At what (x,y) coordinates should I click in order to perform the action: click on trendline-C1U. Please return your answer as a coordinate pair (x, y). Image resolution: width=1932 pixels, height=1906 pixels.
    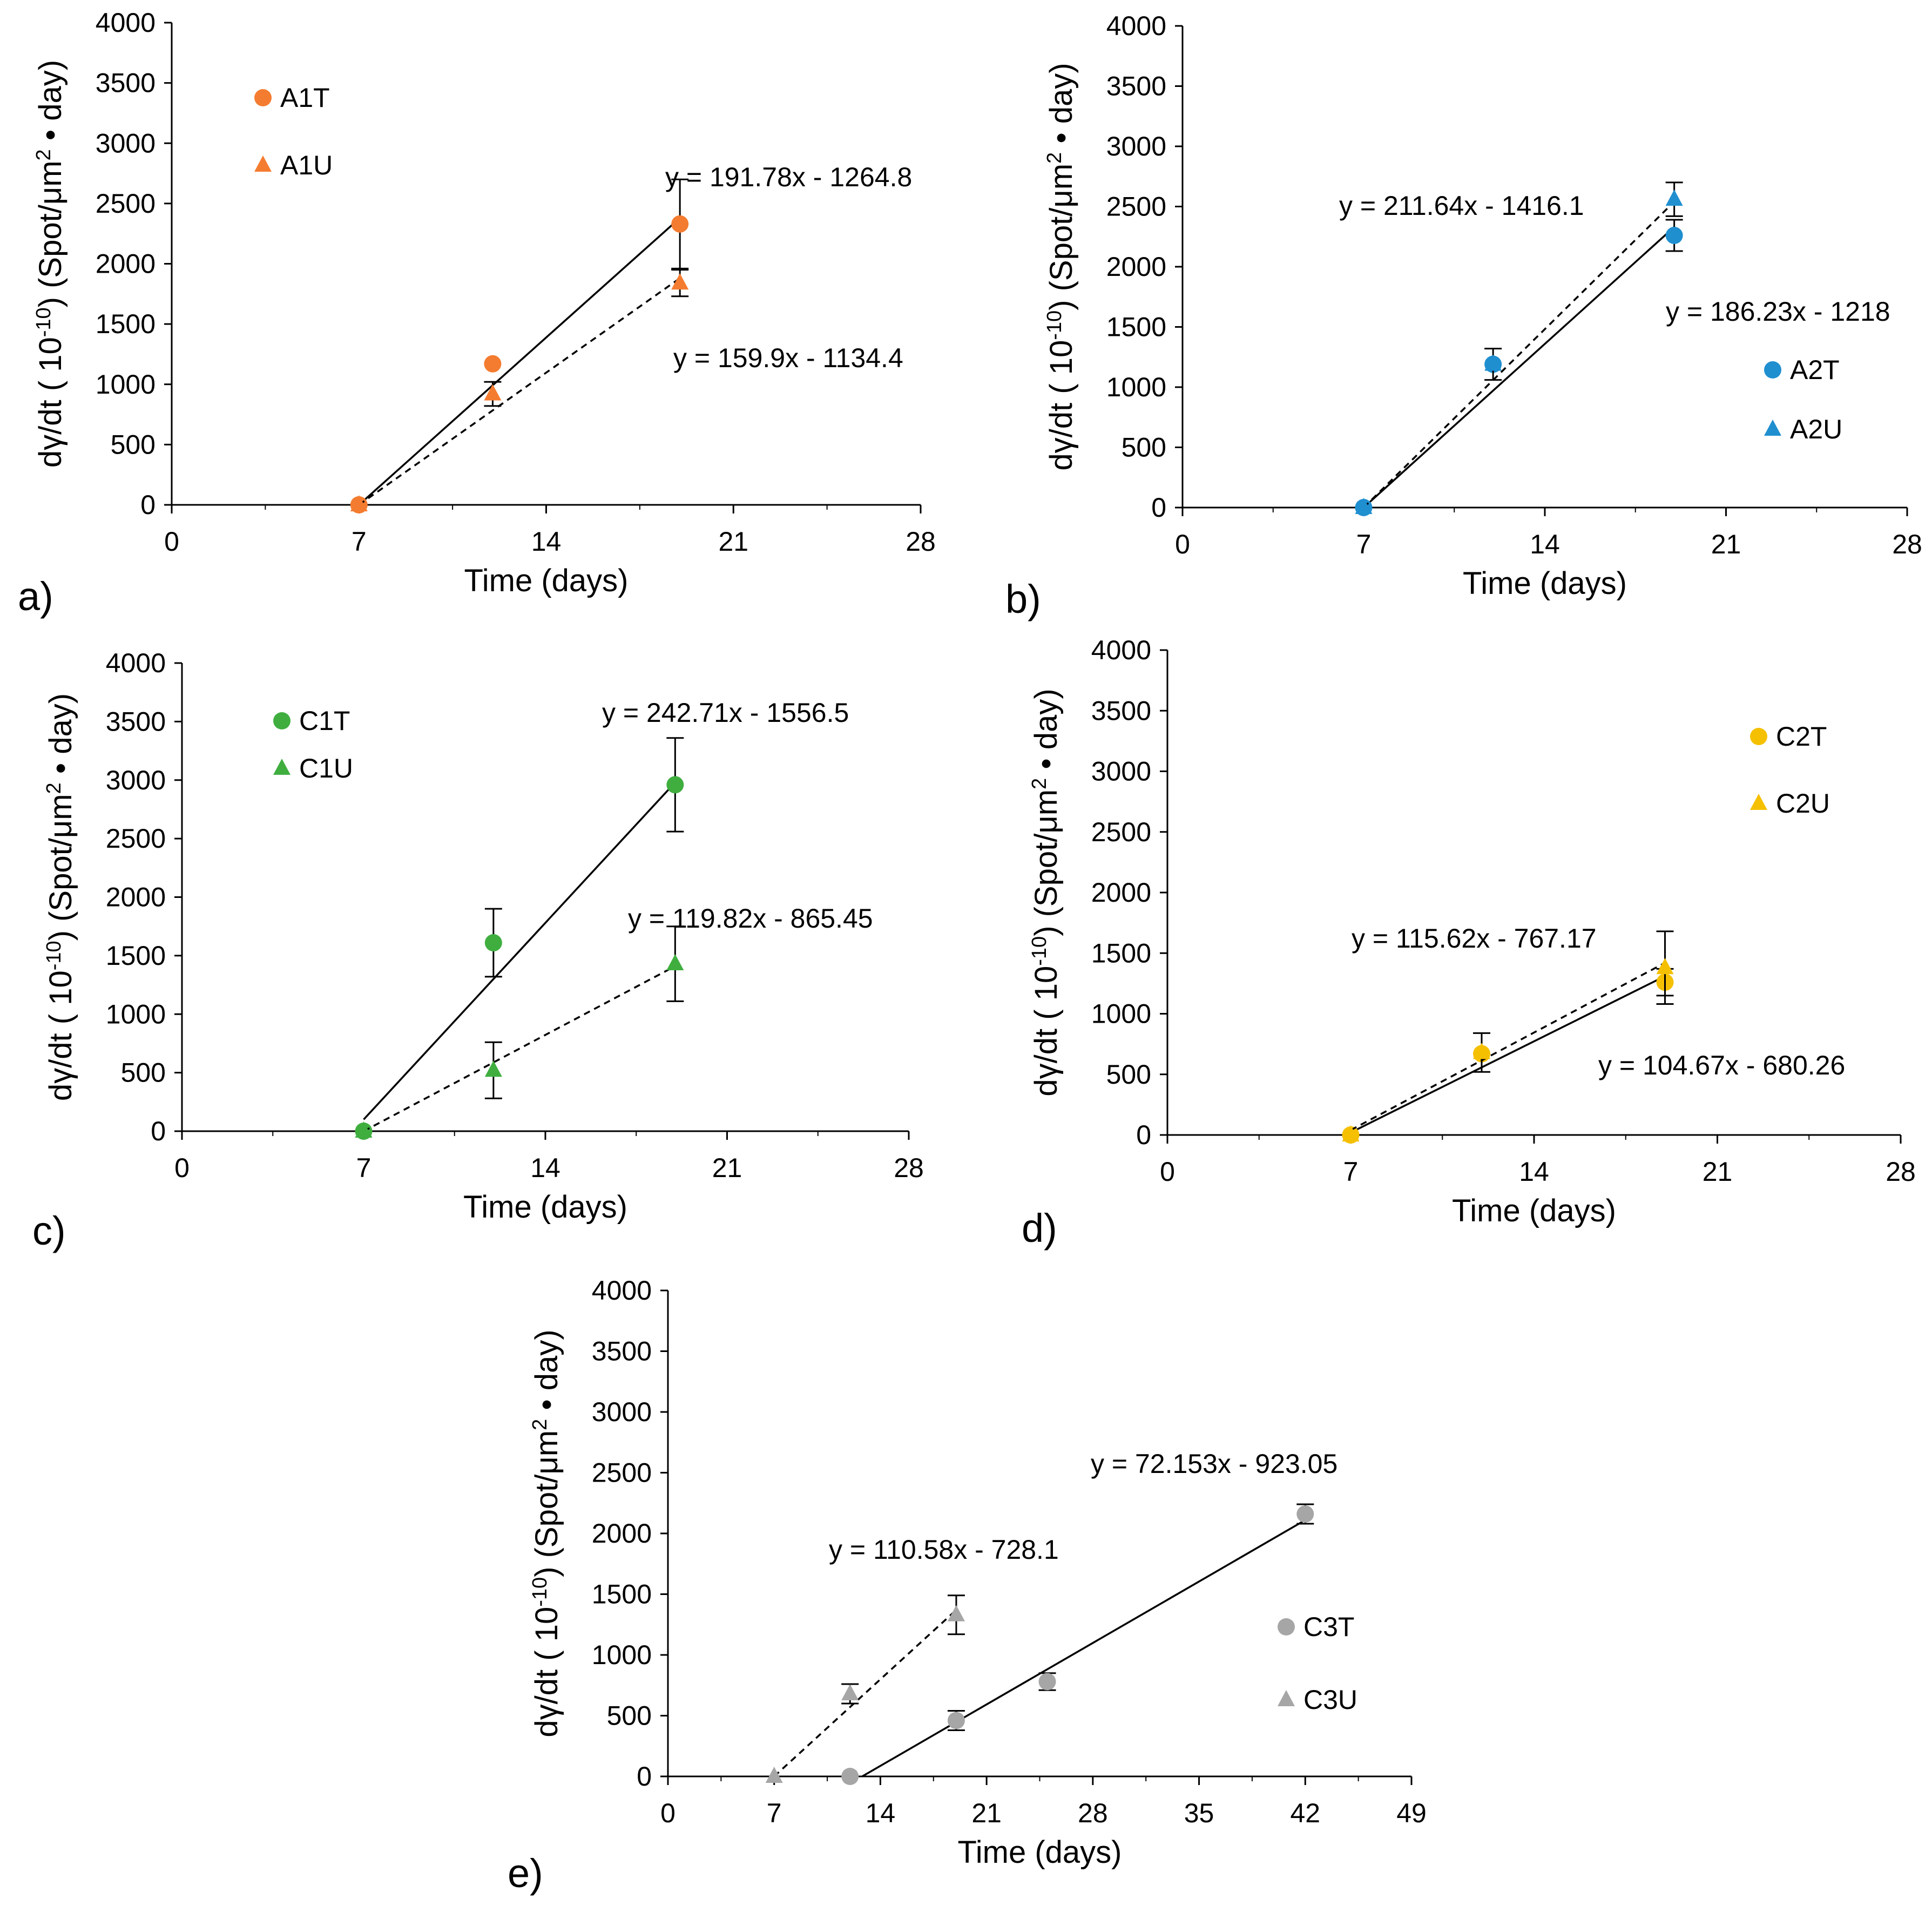
    Looking at the image, I should click on (520, 1048).